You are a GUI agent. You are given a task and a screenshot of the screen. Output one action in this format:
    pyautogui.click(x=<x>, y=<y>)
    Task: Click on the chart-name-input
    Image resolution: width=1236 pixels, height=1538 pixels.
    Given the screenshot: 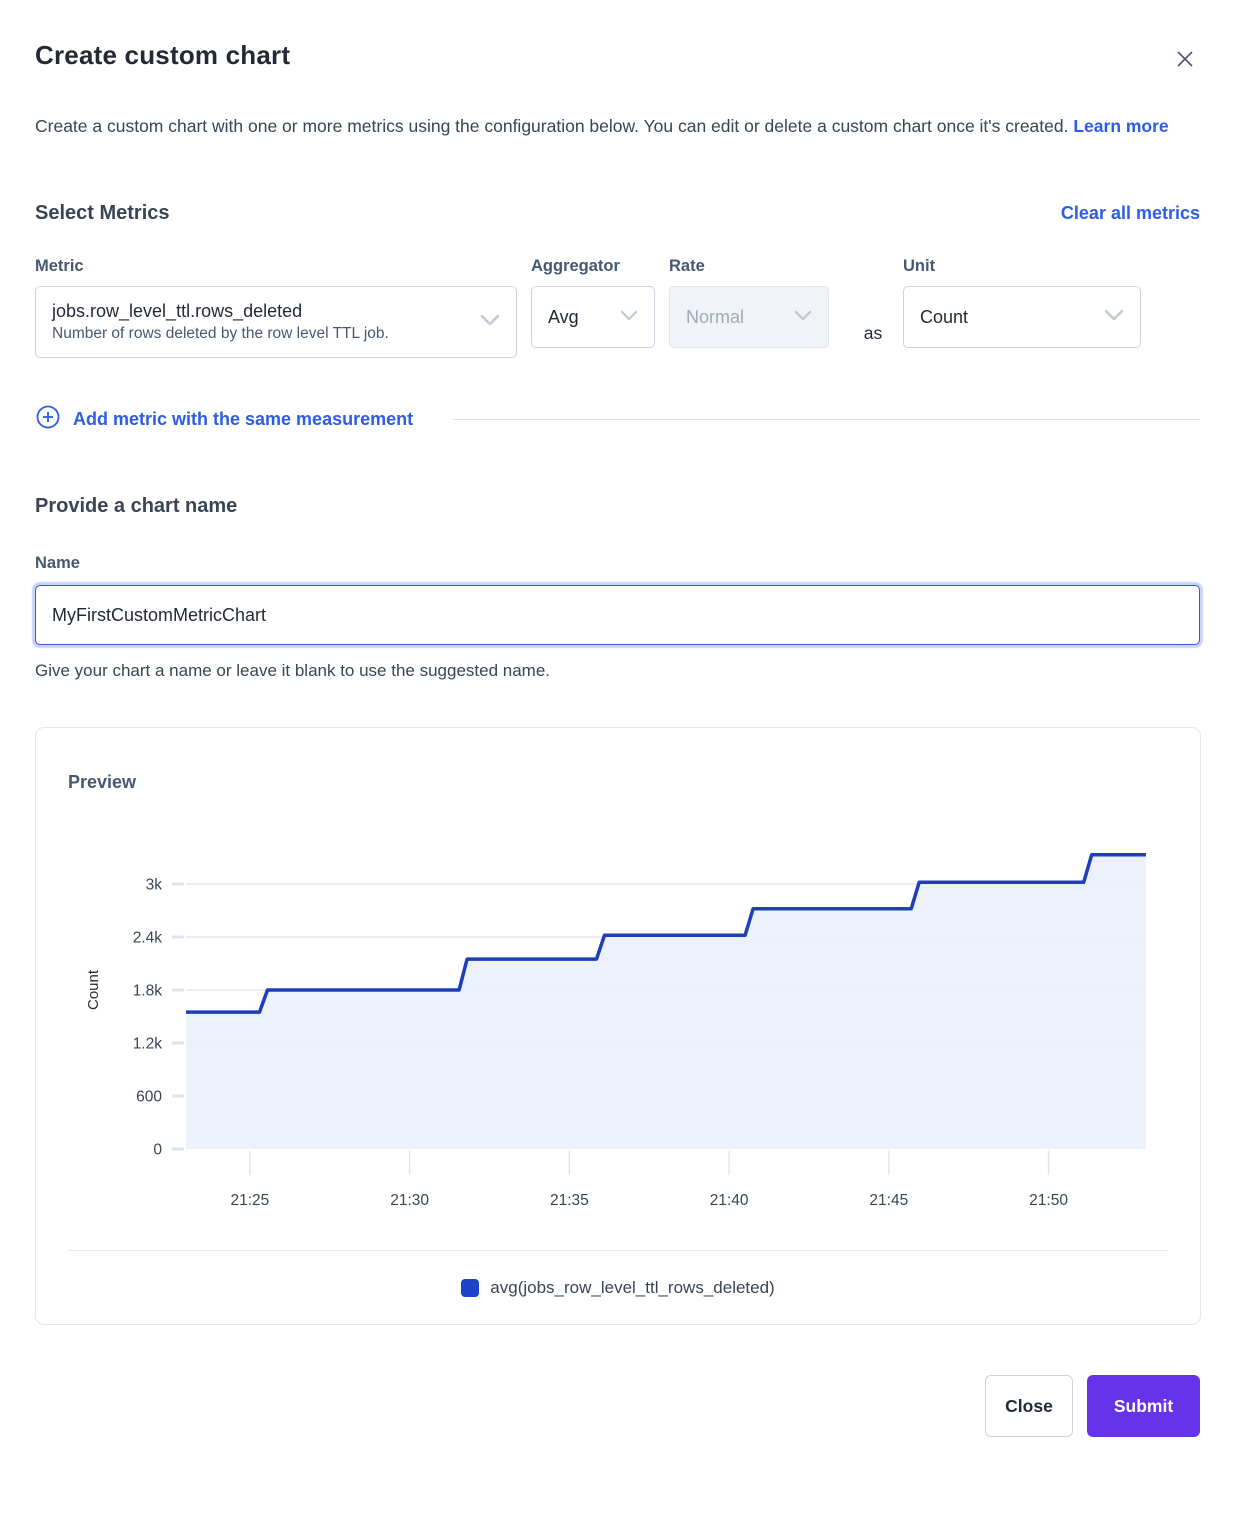 What is the action you would take?
    pyautogui.click(x=617, y=615)
    